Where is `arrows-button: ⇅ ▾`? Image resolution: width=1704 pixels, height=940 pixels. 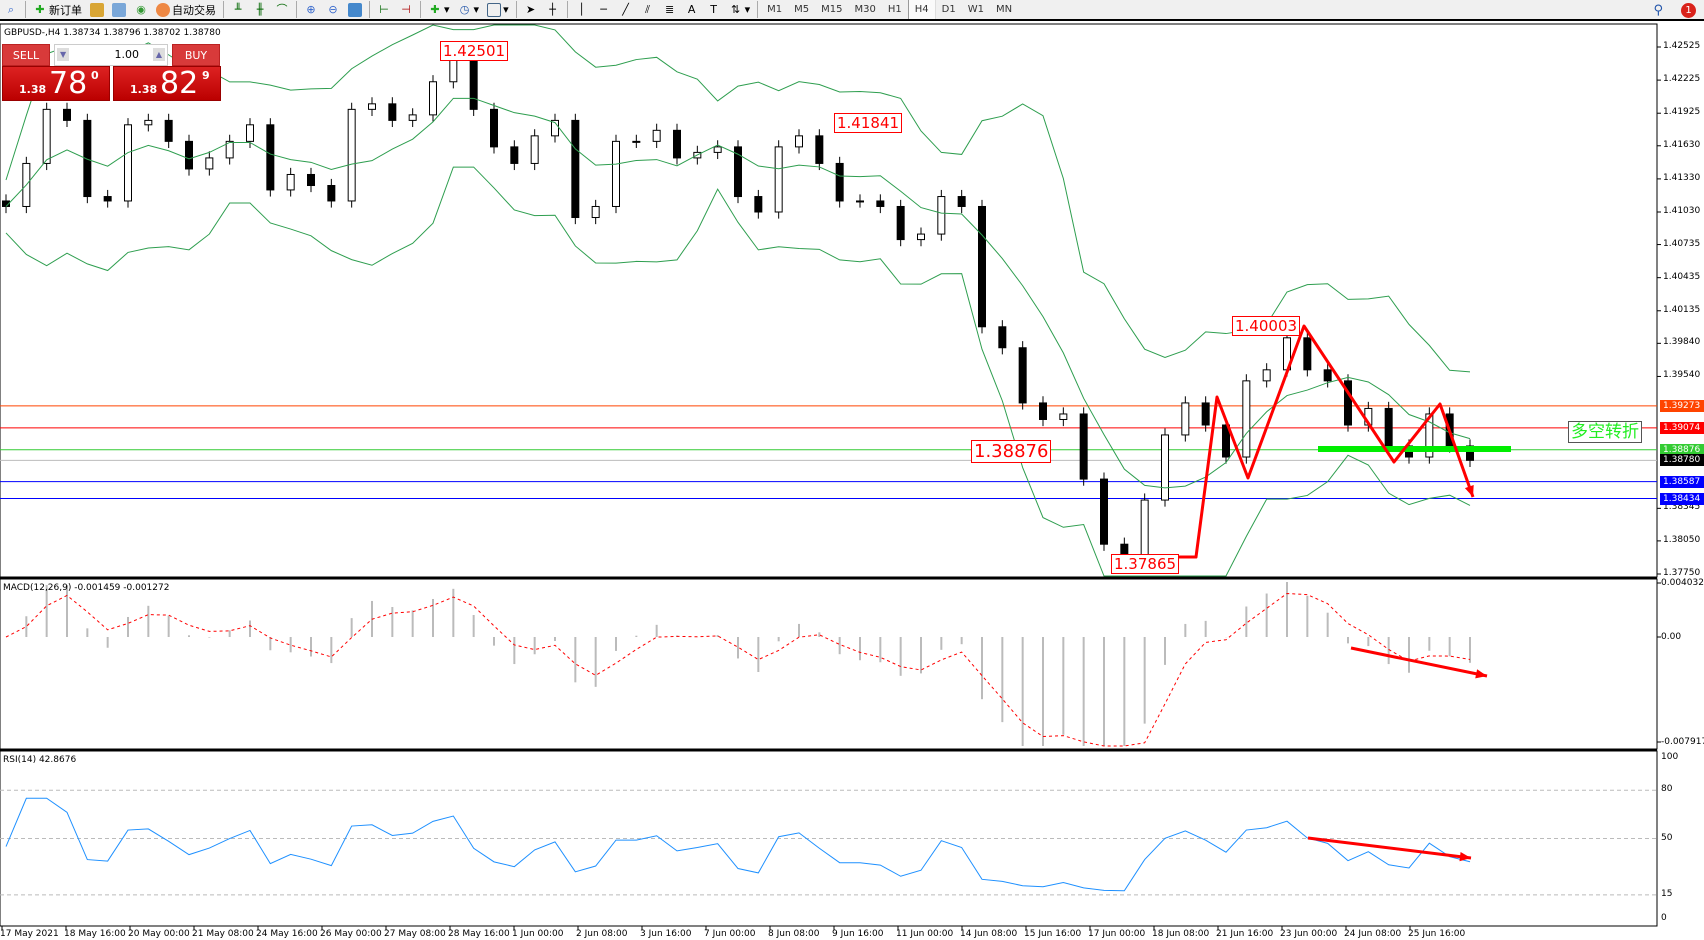 arrows-button: ⇅ ▾ is located at coordinates (740, 9).